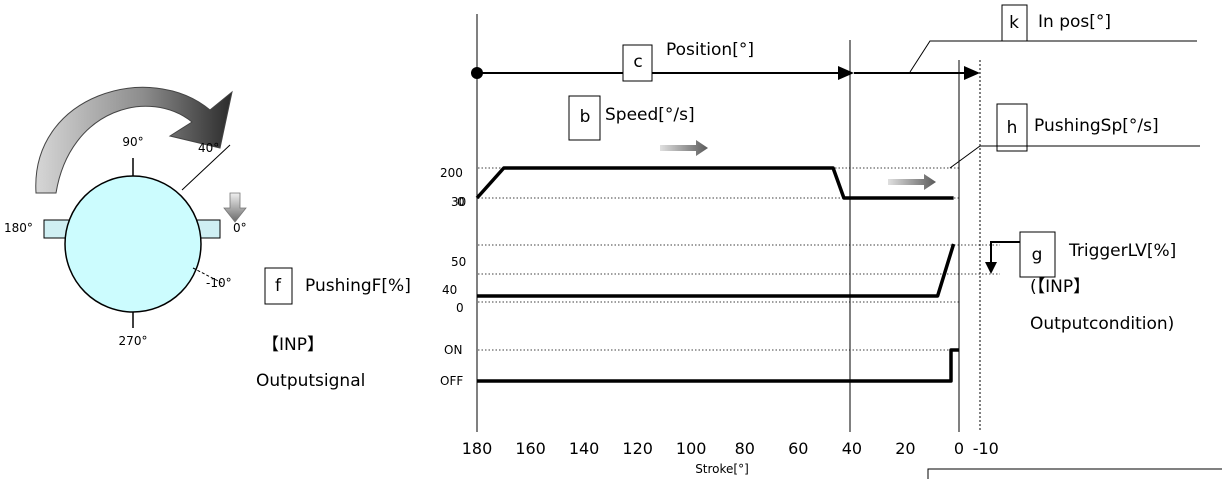 This screenshot has width=1222, height=483. I want to click on label-letter-g: g, so click(1037, 255).